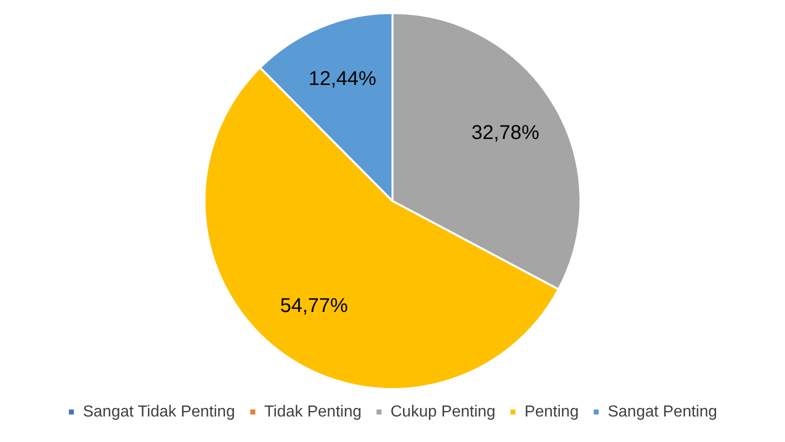 The width and height of the screenshot is (785, 442). Describe the element at coordinates (663, 411) in the screenshot. I see `legend-label: Sangat Penting` at that location.